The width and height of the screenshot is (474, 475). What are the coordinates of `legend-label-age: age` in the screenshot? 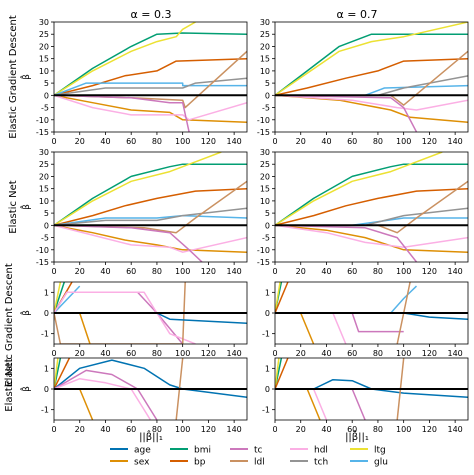 It's located at (142, 451).